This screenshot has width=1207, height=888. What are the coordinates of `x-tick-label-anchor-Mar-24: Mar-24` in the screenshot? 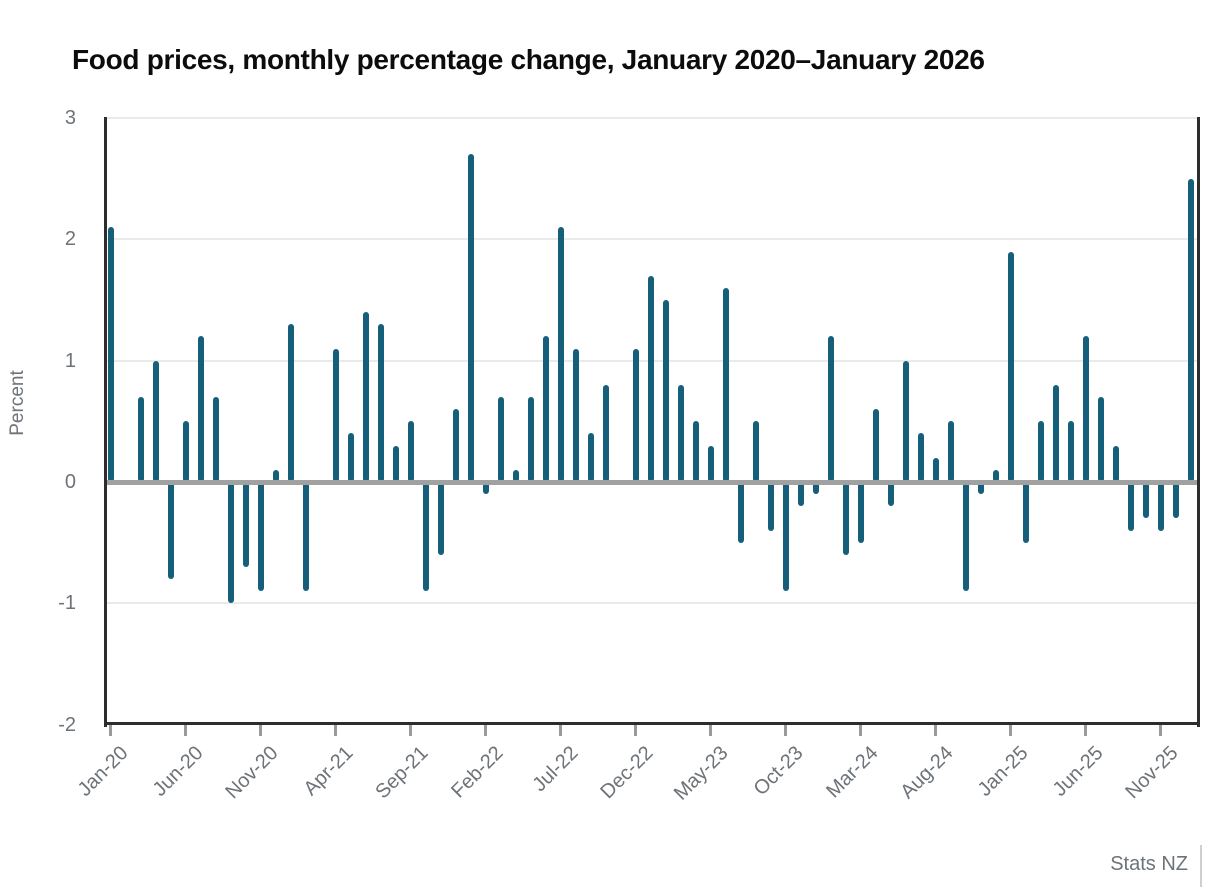 It's located at (876, 772).